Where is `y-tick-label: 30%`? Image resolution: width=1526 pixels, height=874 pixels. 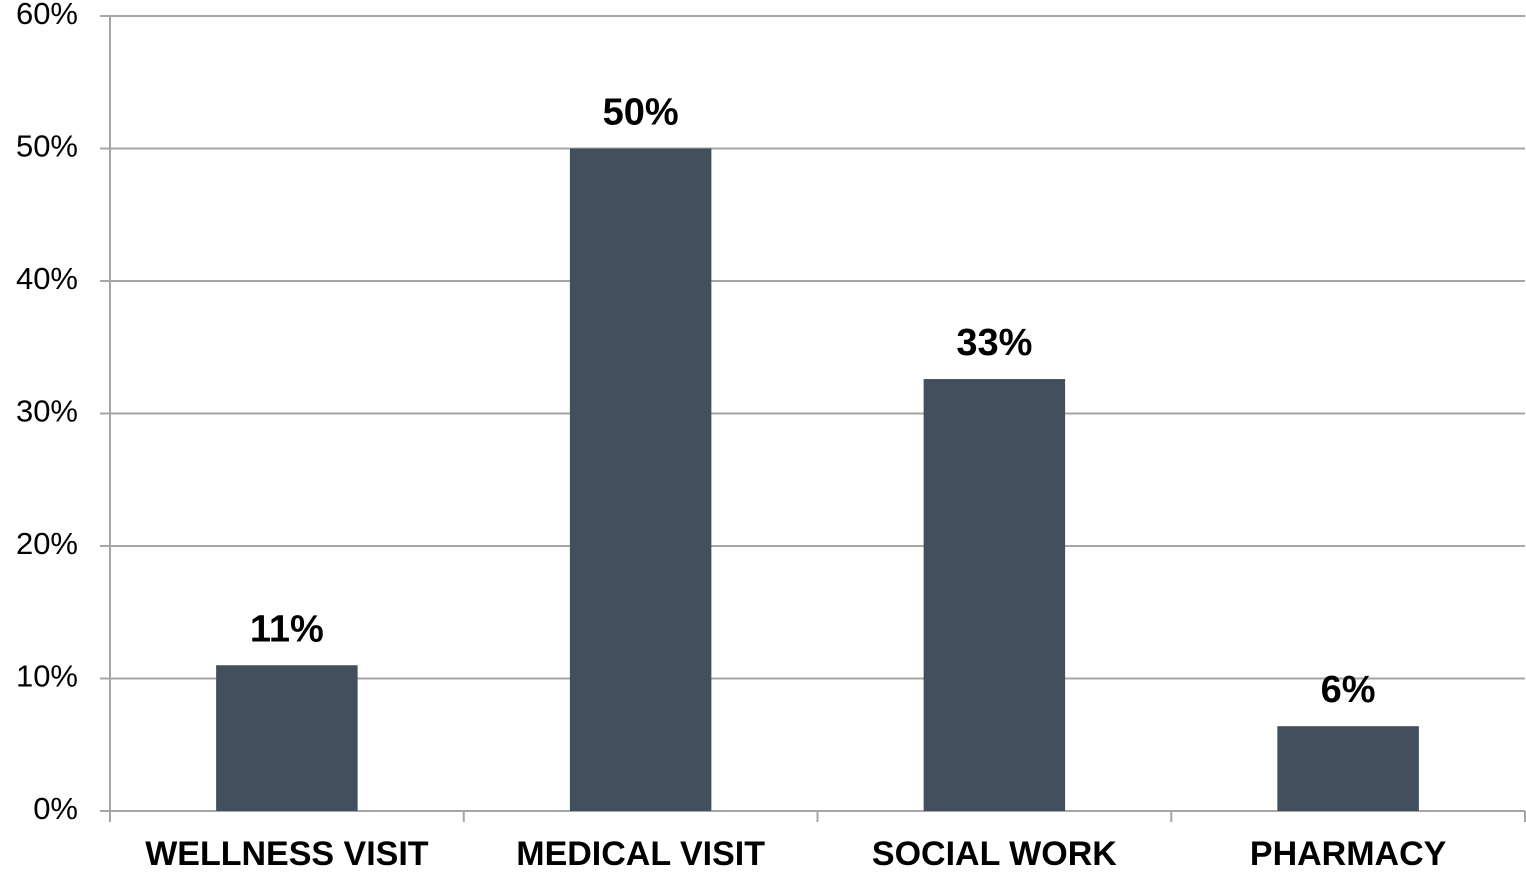 y-tick-label: 30% is located at coordinates (47, 411).